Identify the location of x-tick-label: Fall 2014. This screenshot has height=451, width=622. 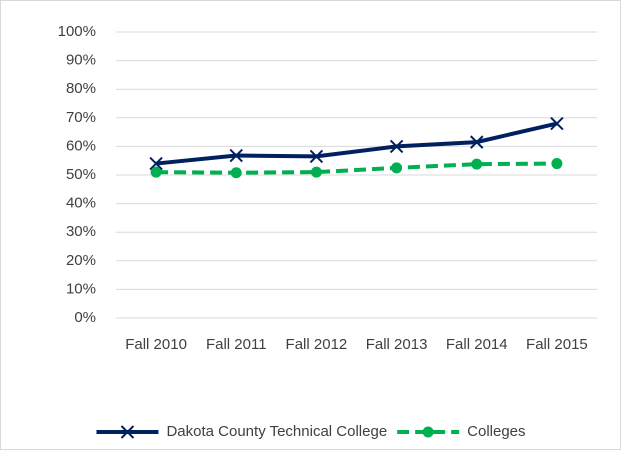
(477, 344).